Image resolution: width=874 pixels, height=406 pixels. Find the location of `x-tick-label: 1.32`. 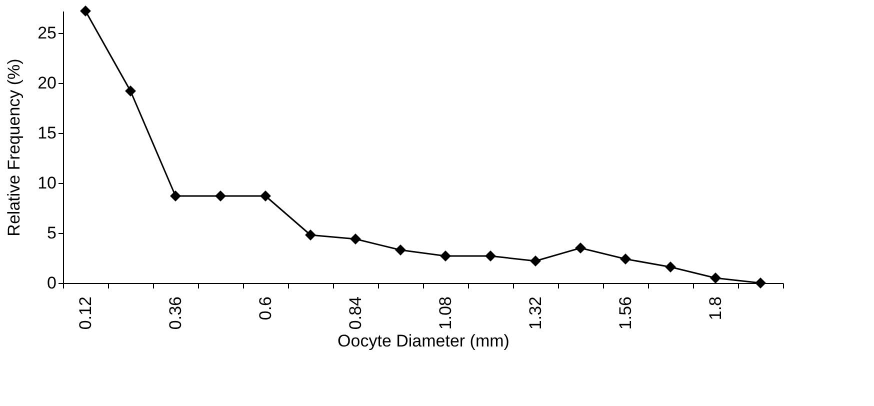

x-tick-label: 1.32 is located at coordinates (535, 313).